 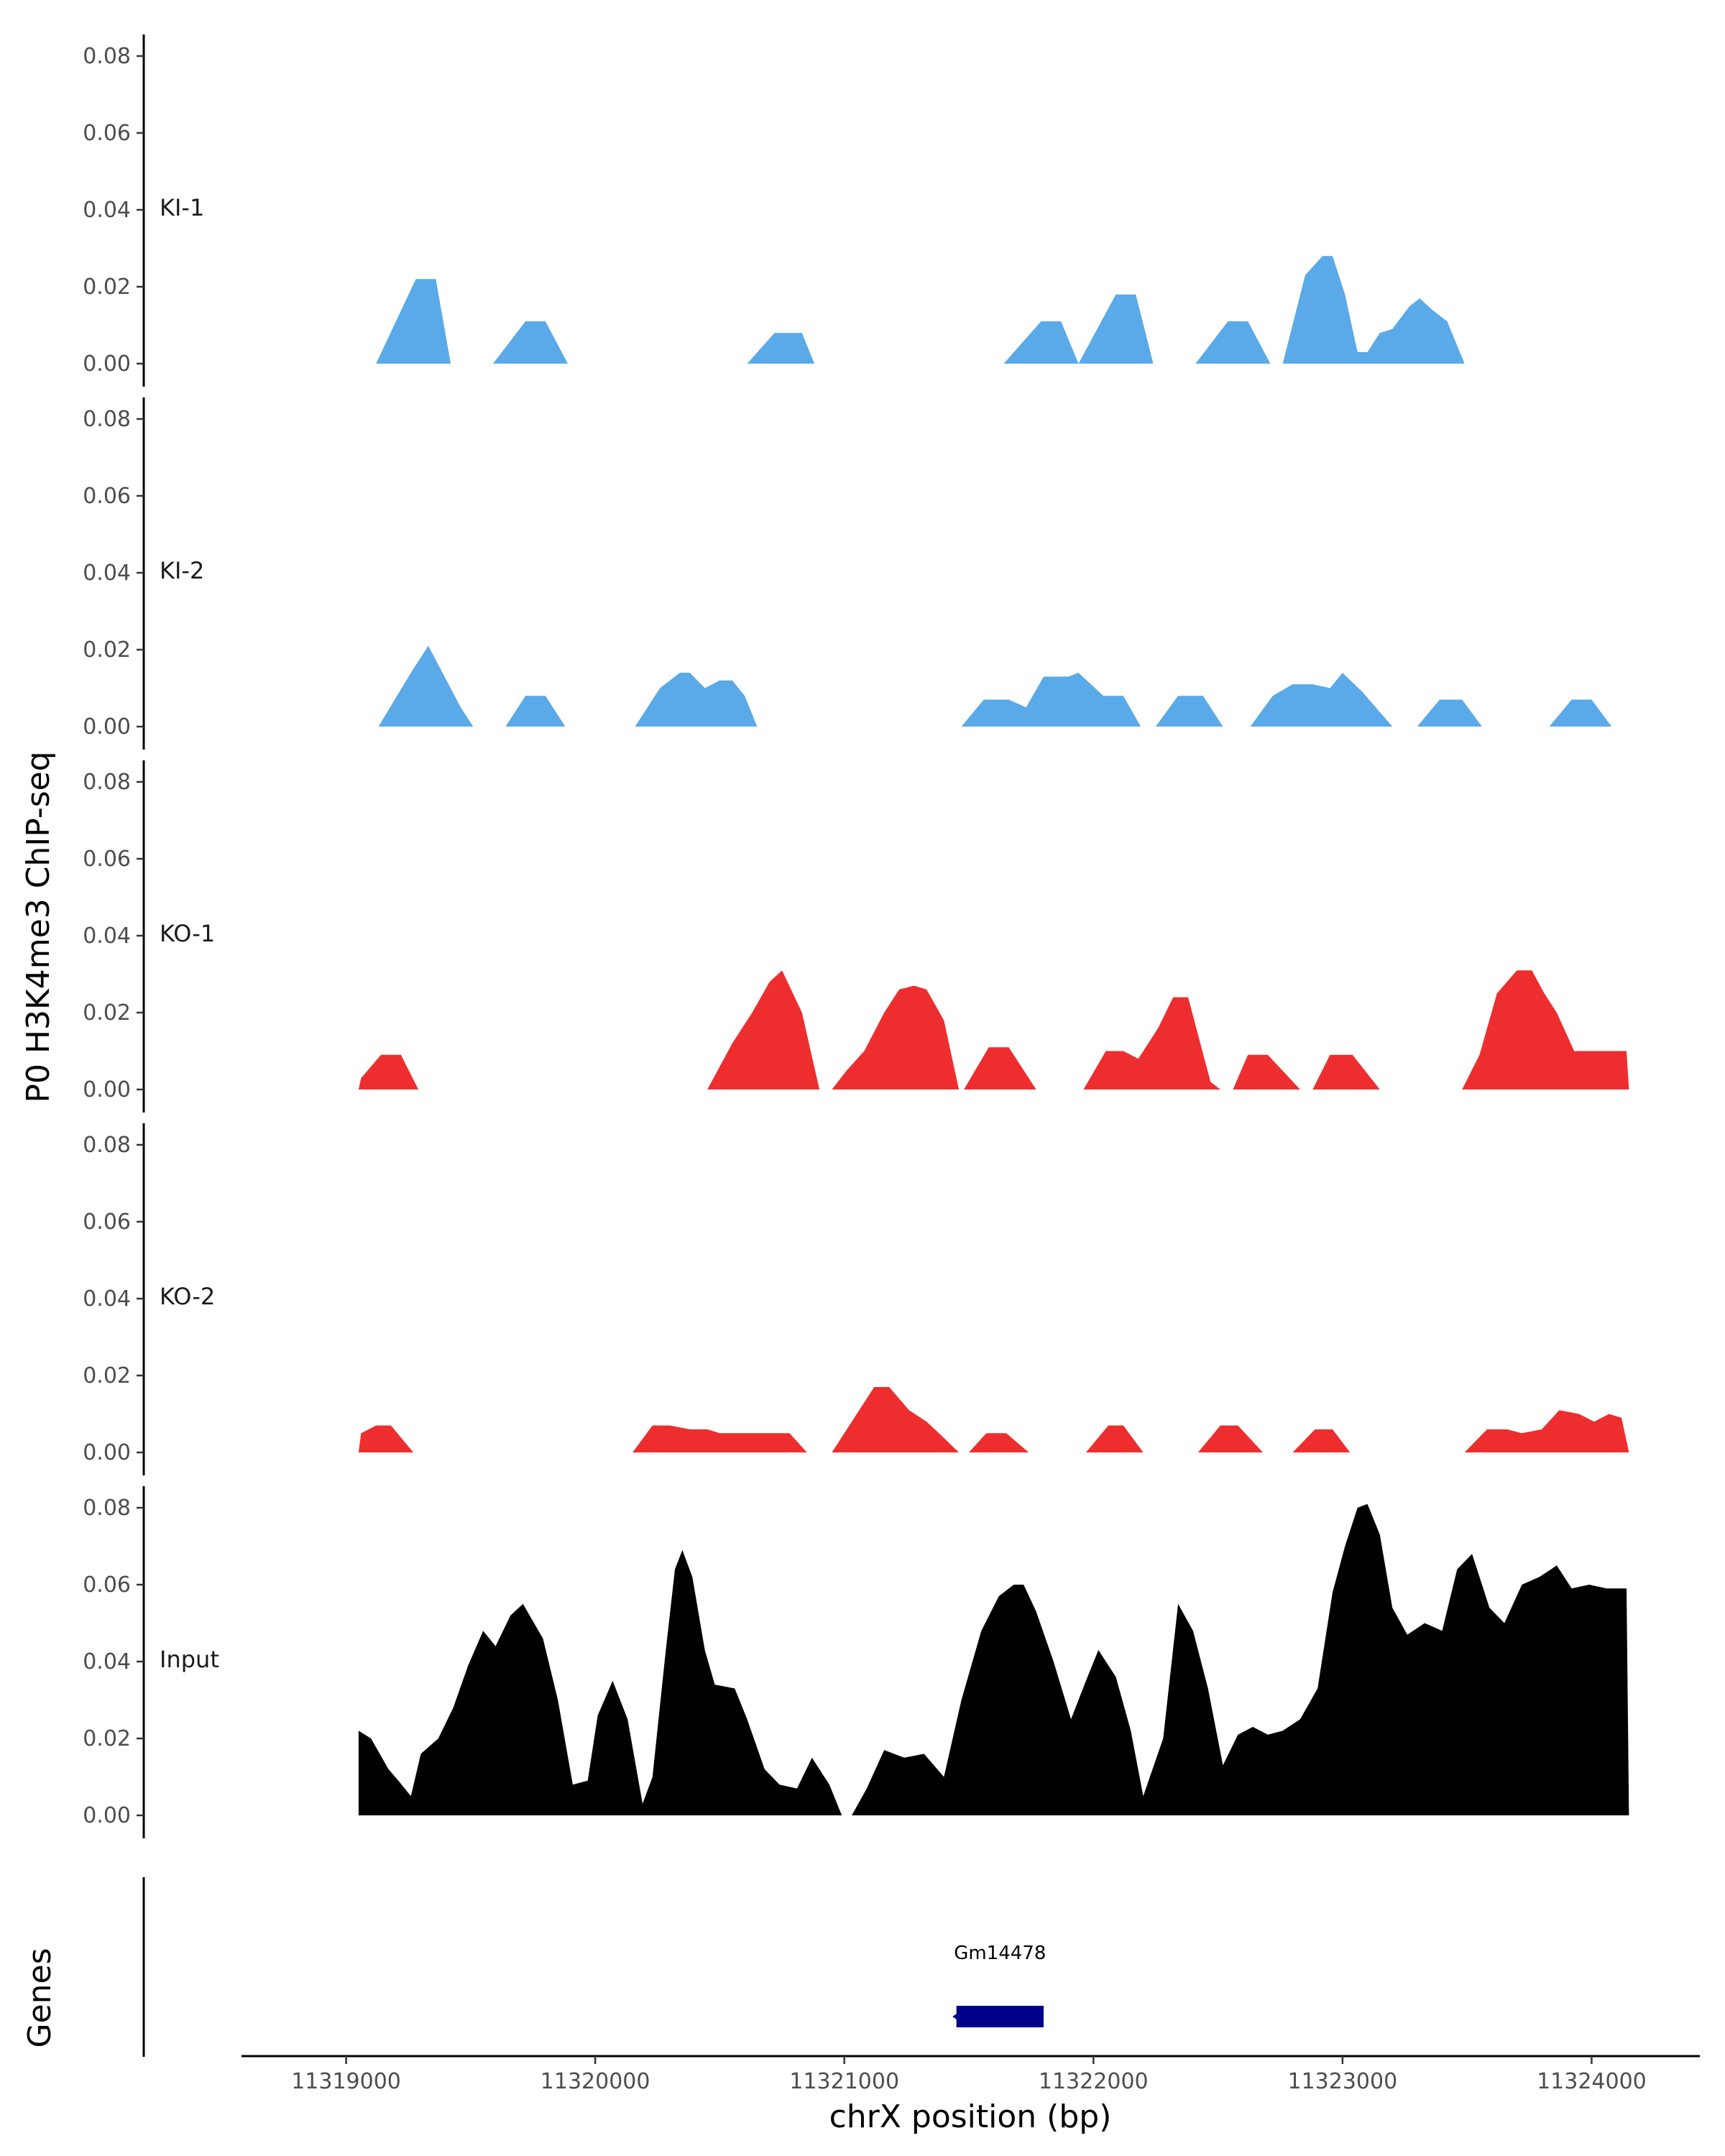 What do you see at coordinates (1000, 1953) in the screenshot?
I see `gene-label: Gm14478` at bounding box center [1000, 1953].